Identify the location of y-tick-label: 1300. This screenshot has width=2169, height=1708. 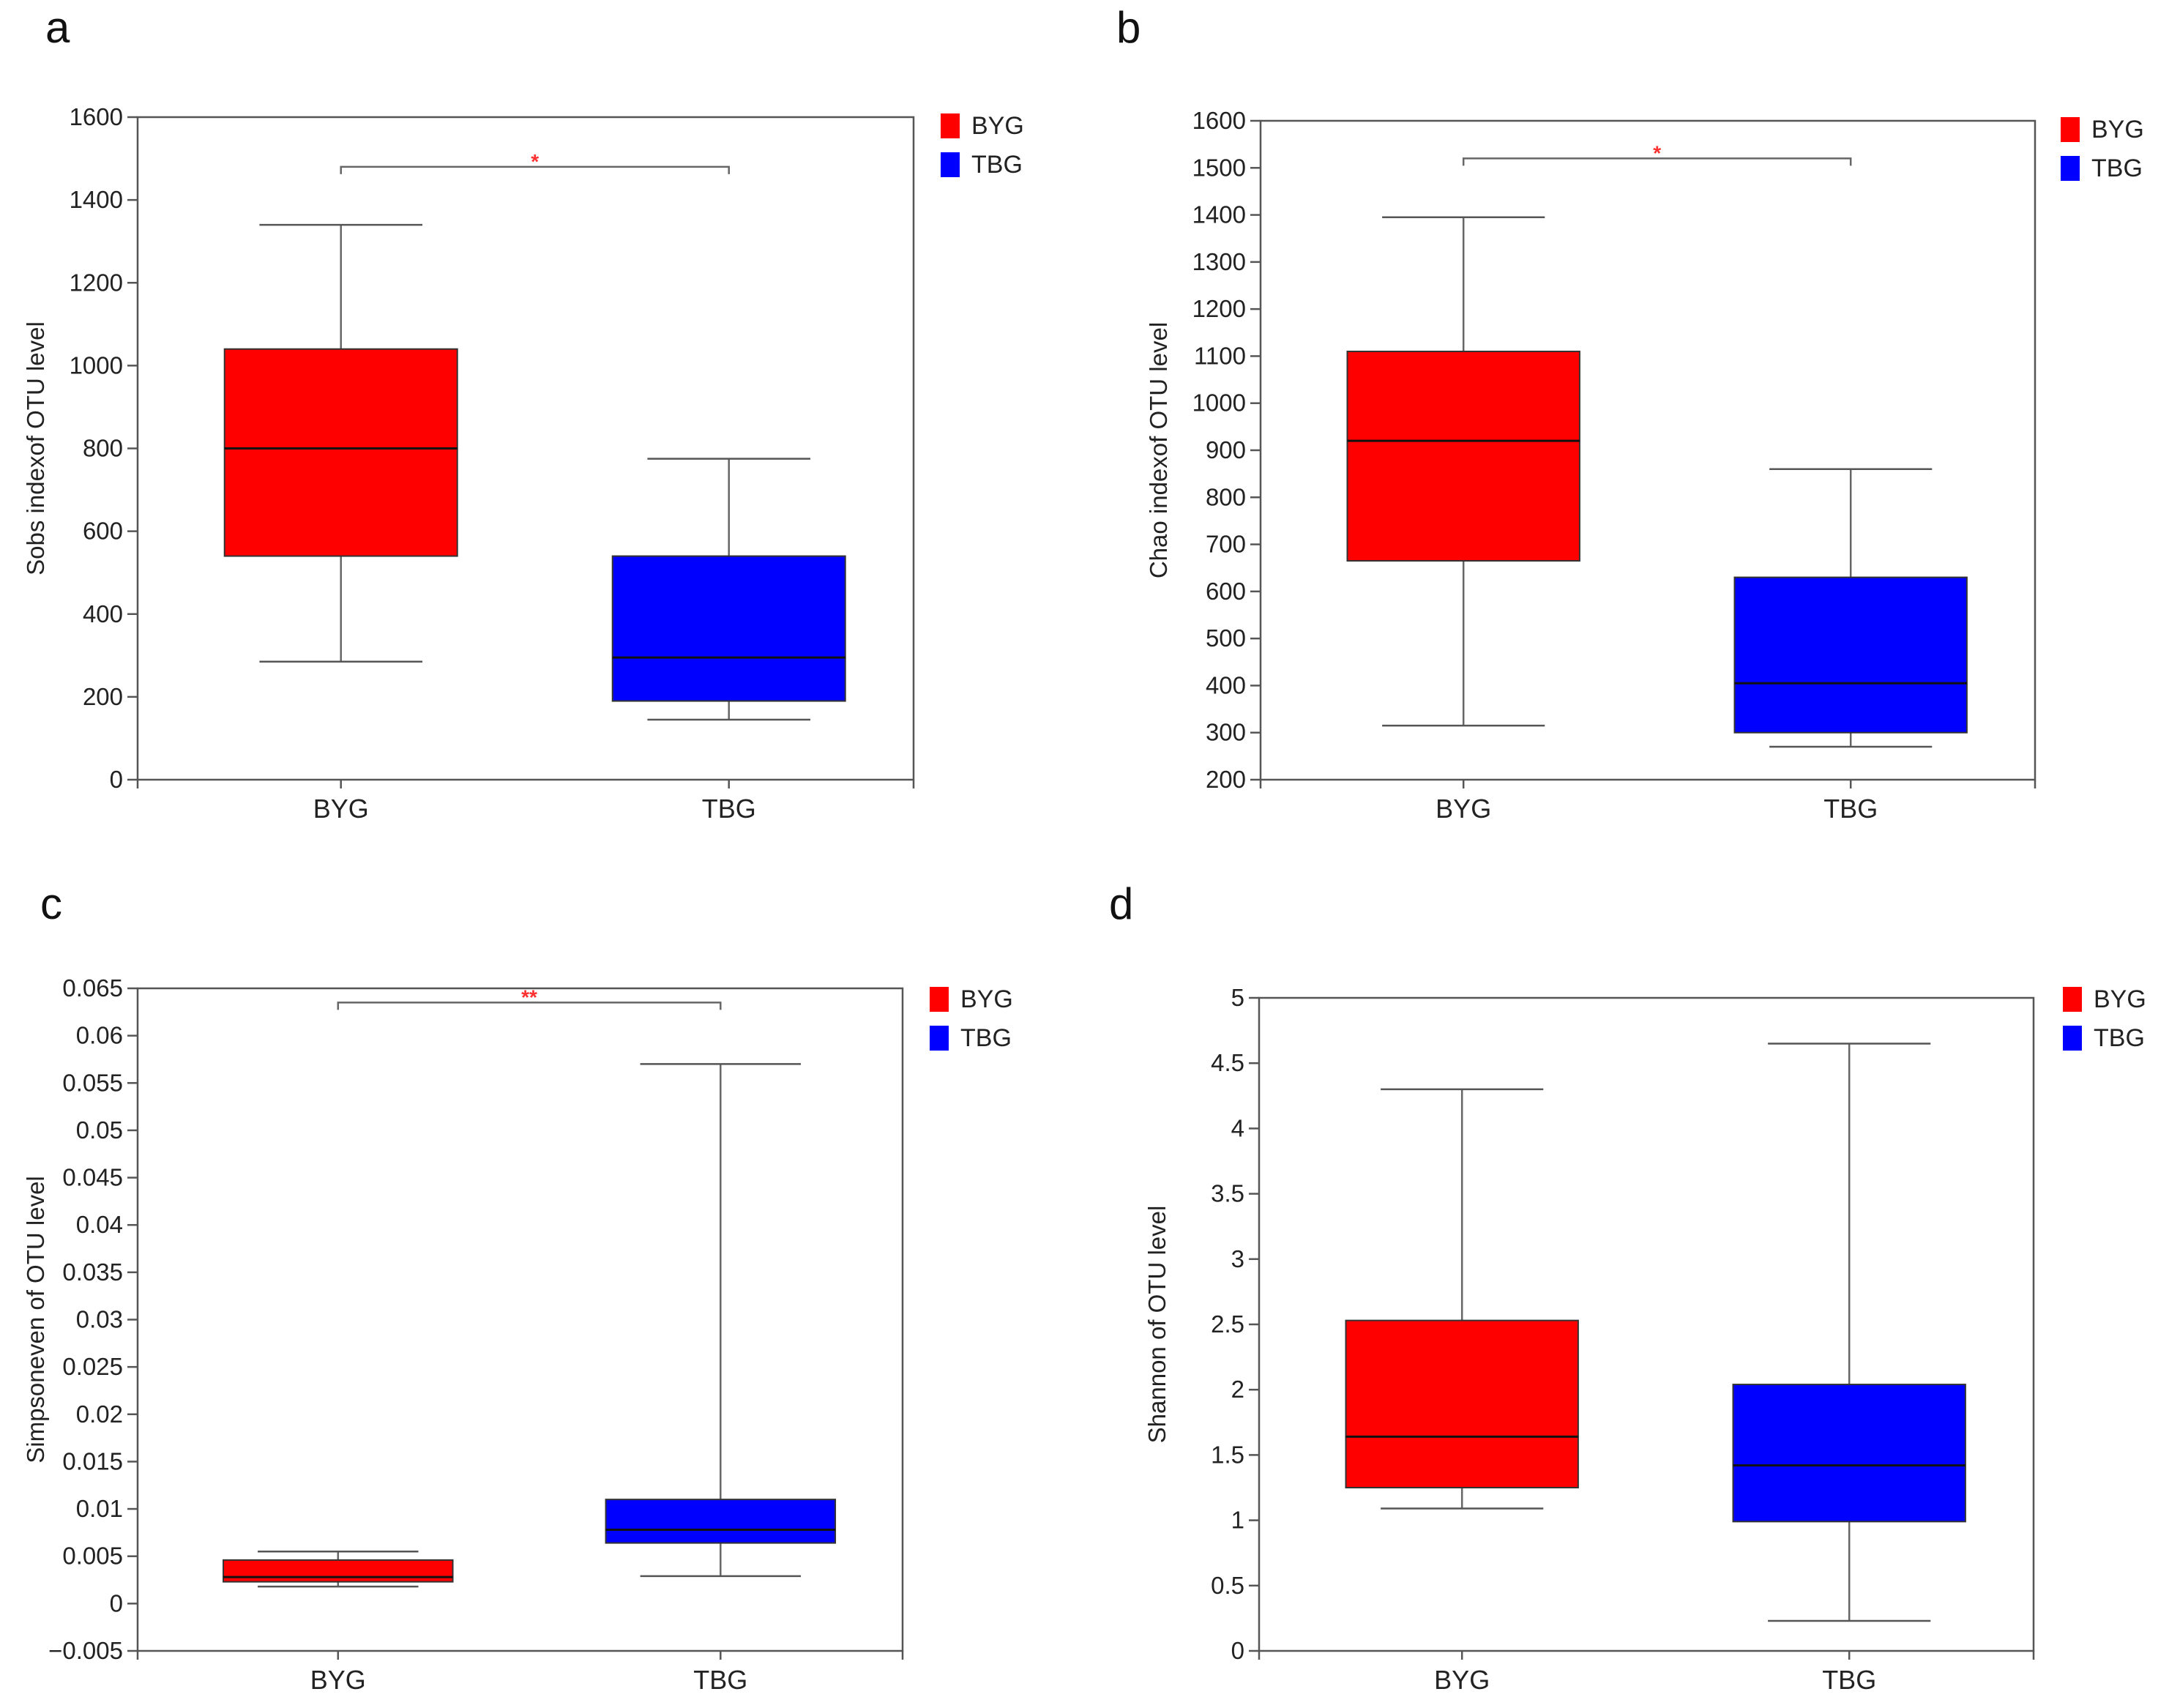
(1219, 261).